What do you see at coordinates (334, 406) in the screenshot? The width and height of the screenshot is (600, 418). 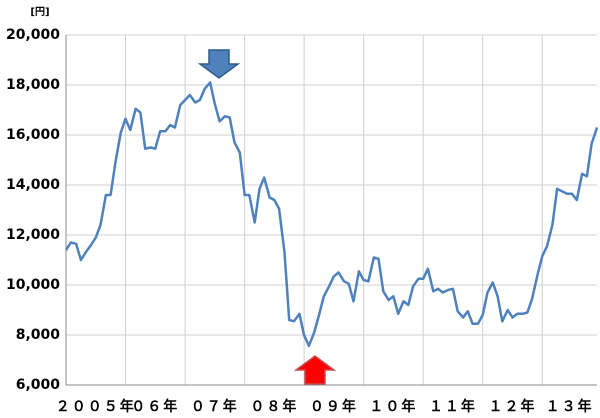 I see `x-tick-label: ０９年` at bounding box center [334, 406].